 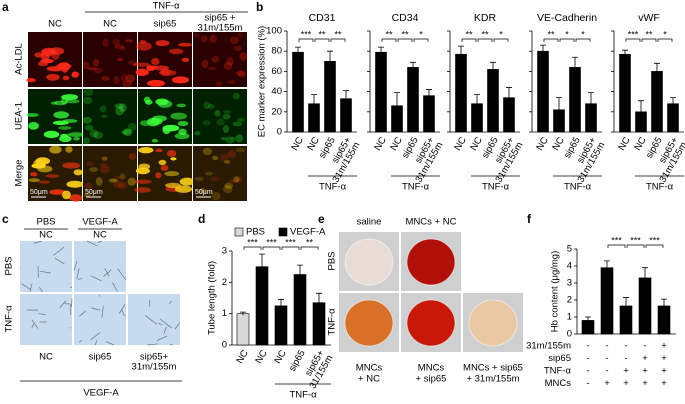 I want to click on x-tick-label: NC, so click(x=380, y=144).